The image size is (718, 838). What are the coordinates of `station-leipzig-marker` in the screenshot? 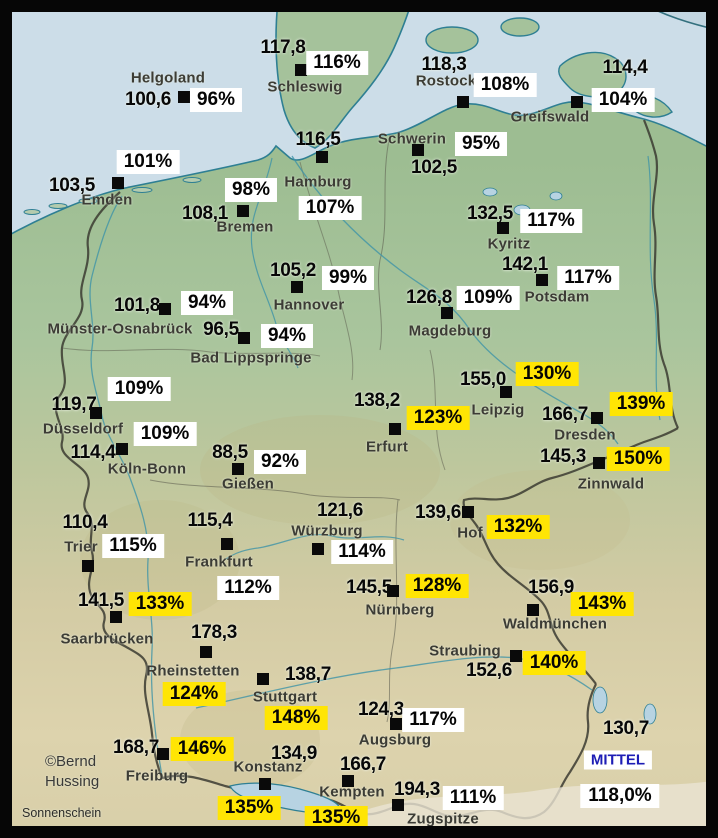 It's located at (506, 392).